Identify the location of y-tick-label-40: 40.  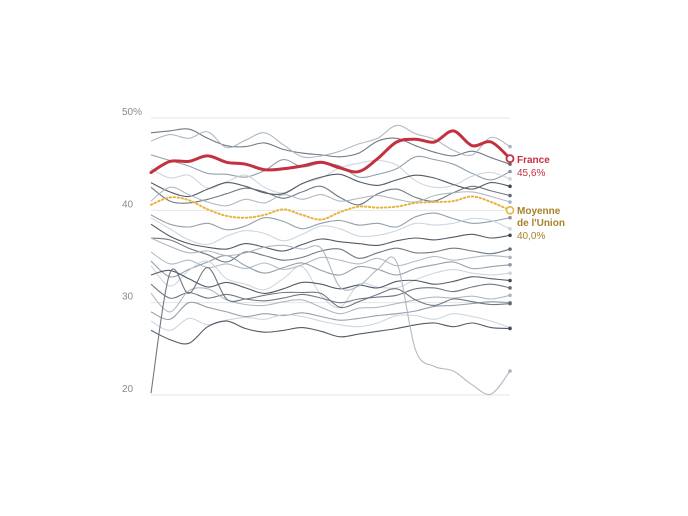
(128, 204).